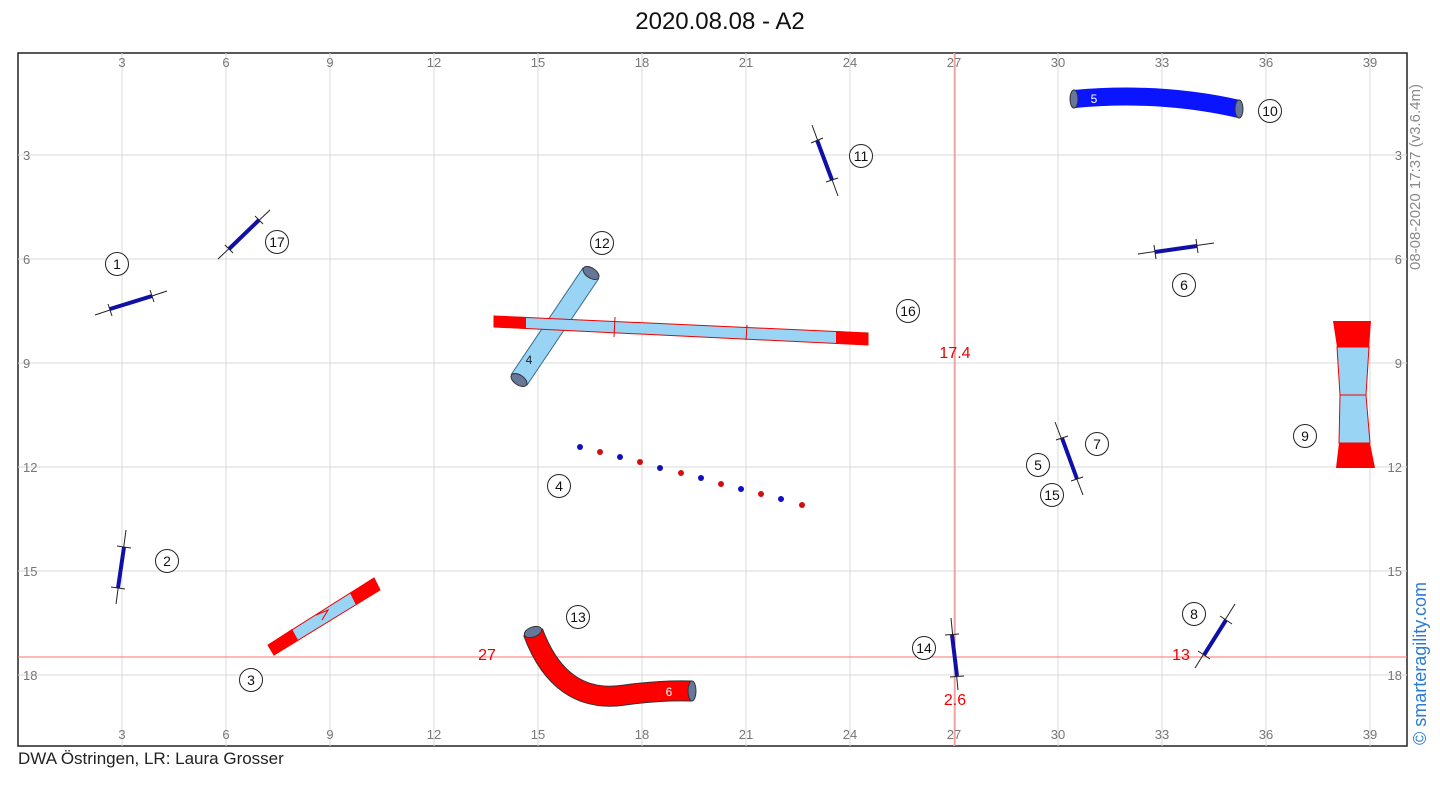 The width and height of the screenshot is (1440, 798). I want to click on svg-text: 8, so click(1194, 614).